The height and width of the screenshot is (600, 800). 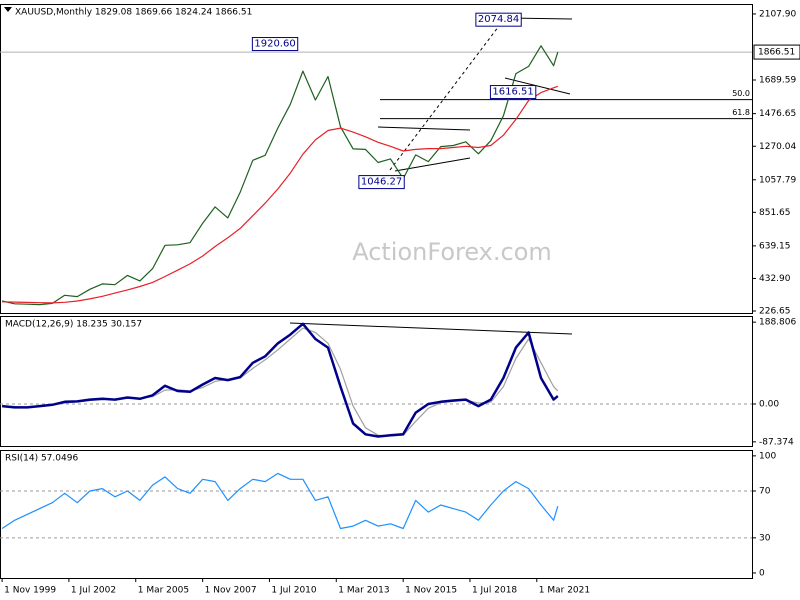 I want to click on x-tick-label: 1 Mar 2013, so click(x=363, y=591).